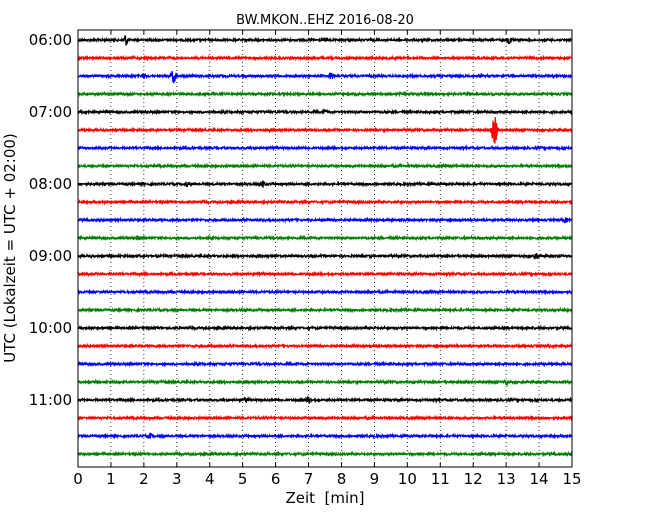 The image size is (650, 520). I want to click on x-tick-label: 15, so click(571, 479).